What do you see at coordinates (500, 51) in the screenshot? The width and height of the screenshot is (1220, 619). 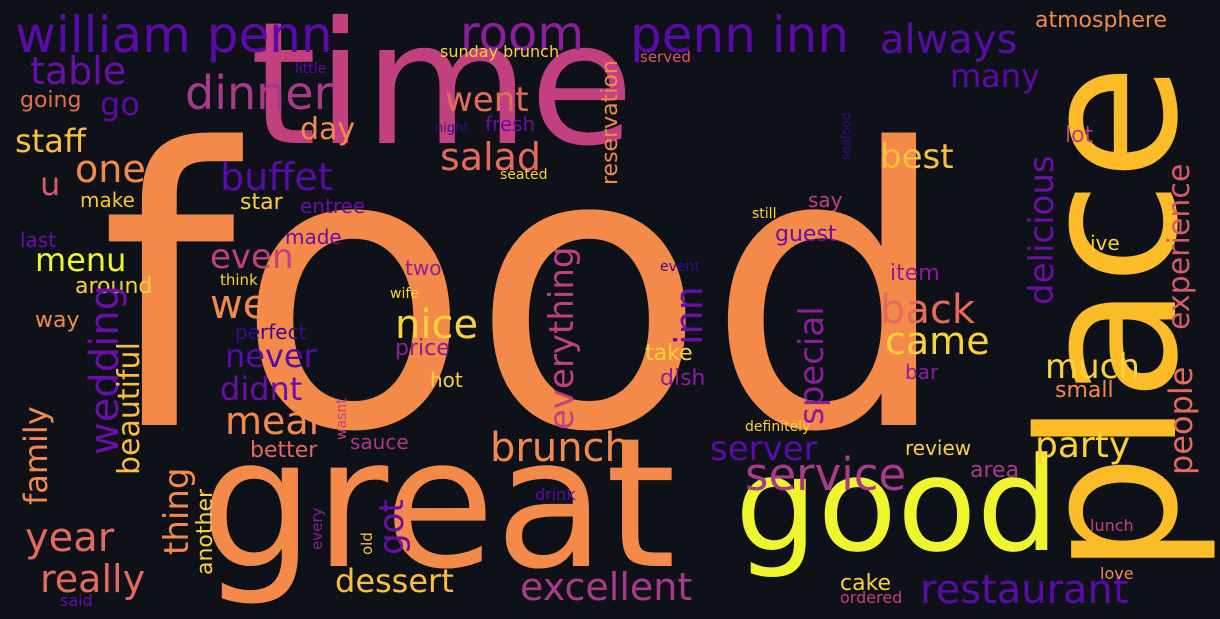 I see `word-sunday-brunch: sunday brunch` at bounding box center [500, 51].